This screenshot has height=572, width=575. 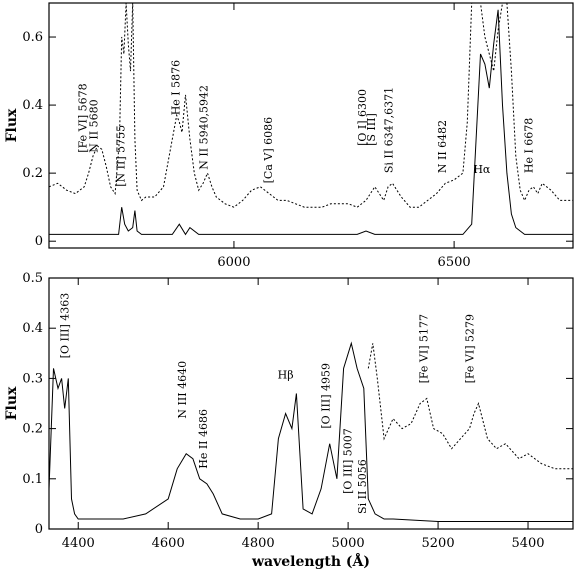 What do you see at coordinates (442, 146) in the screenshot?
I see `line-annotation: N II 6482` at bounding box center [442, 146].